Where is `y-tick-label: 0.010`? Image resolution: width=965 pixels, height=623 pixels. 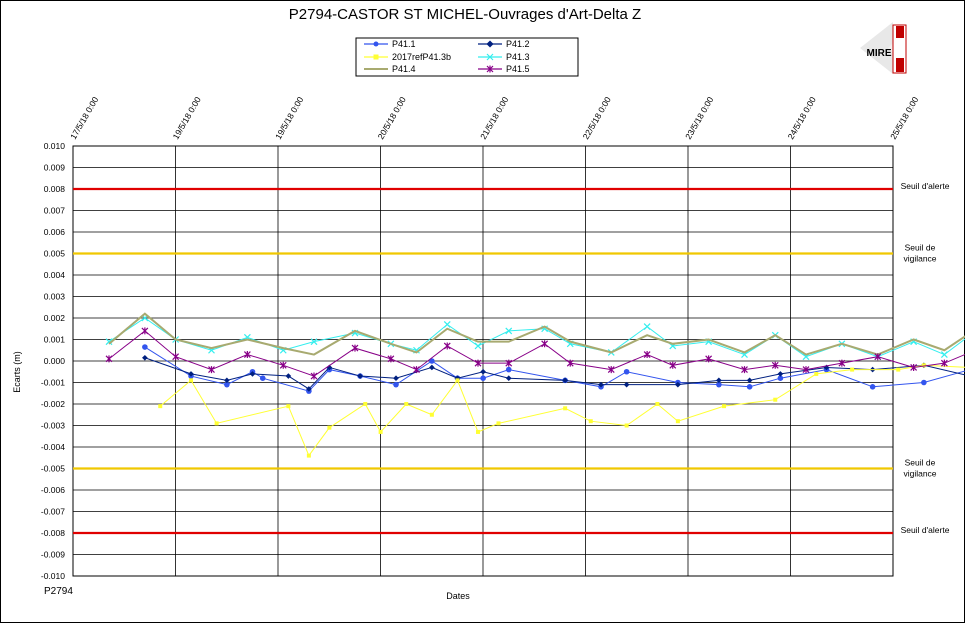
y-tick-label: 0.010 is located at coordinates (55, 146).